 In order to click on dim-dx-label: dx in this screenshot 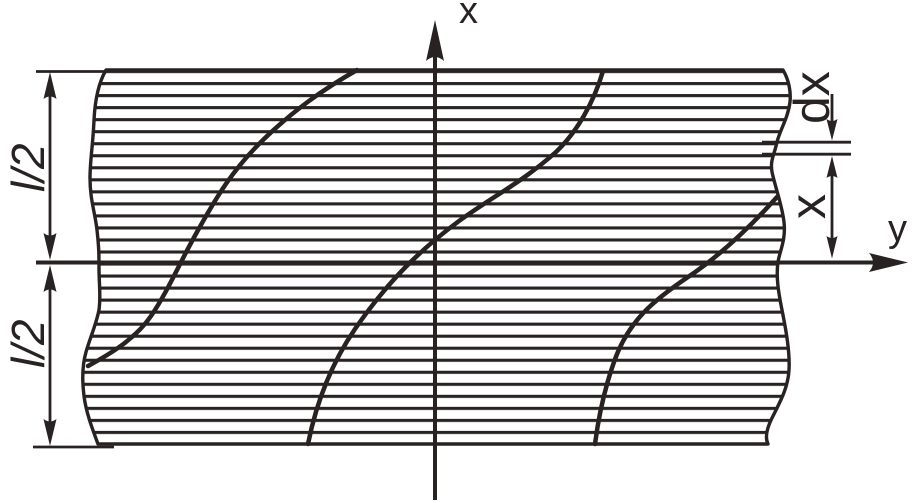, I will do `click(812, 97)`.